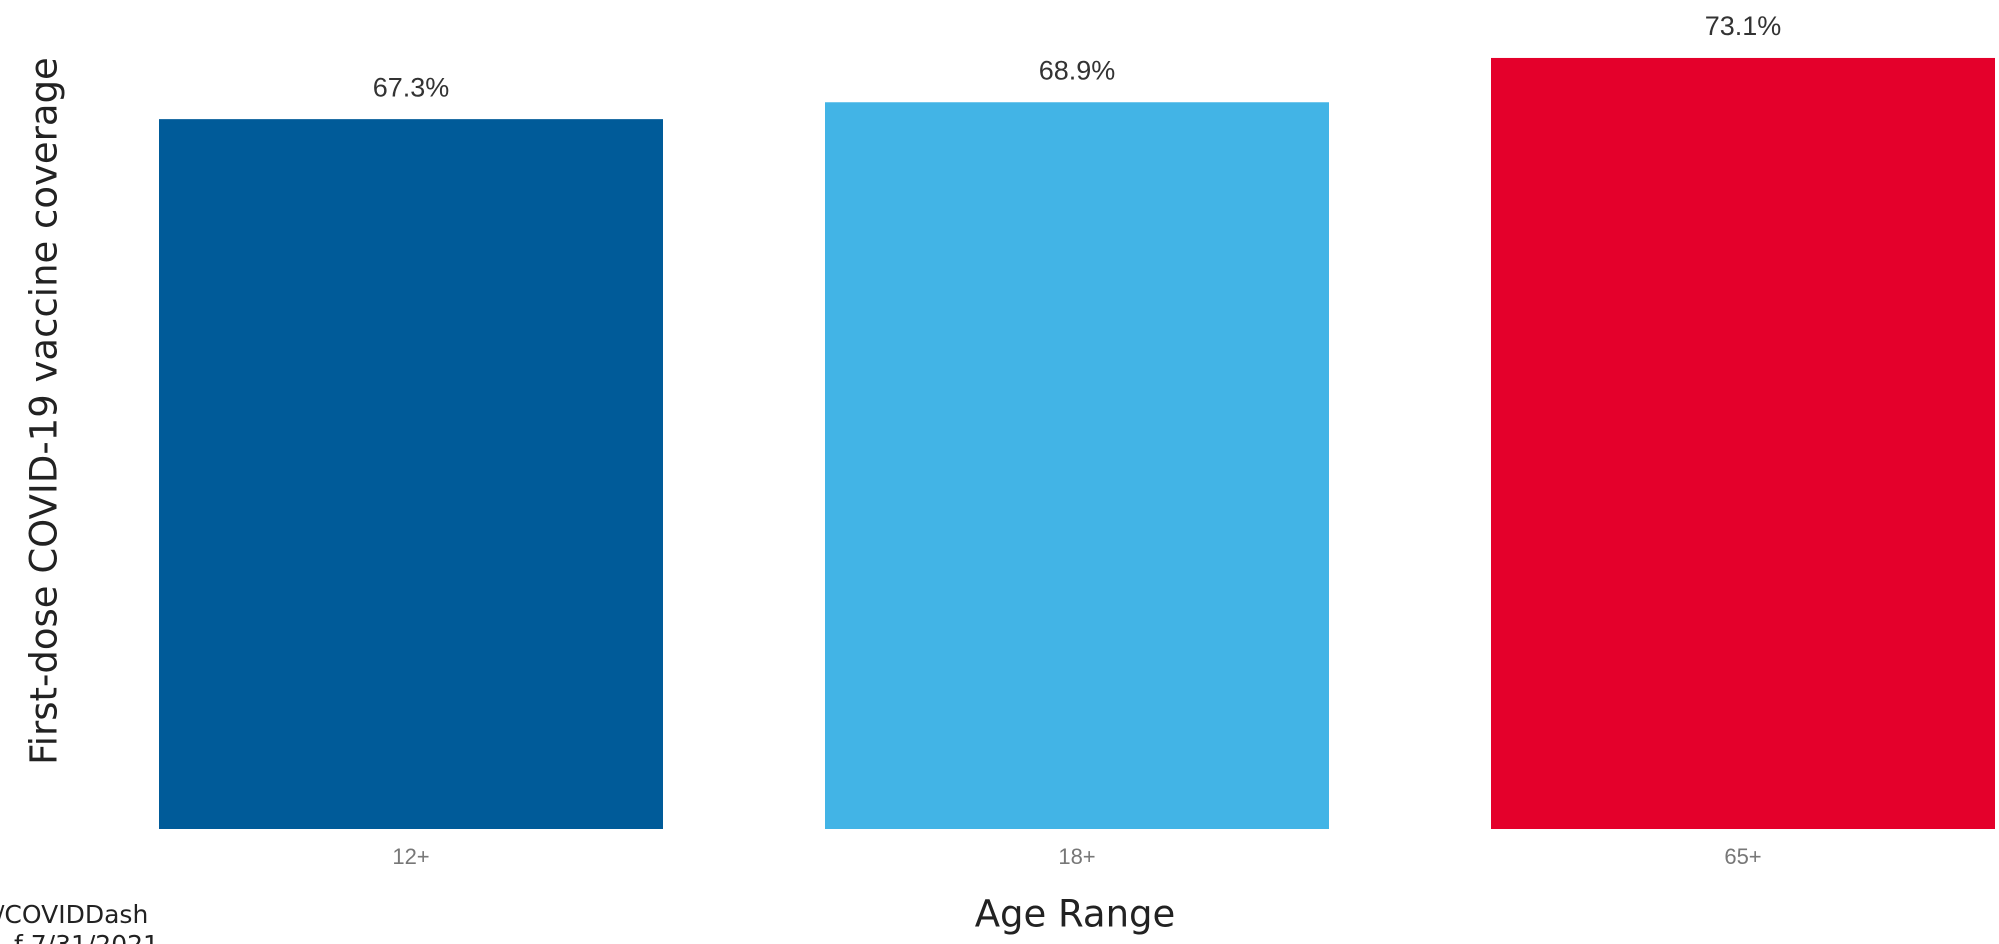  What do you see at coordinates (1743, 26) in the screenshot?
I see `data-label: 73.1%` at bounding box center [1743, 26].